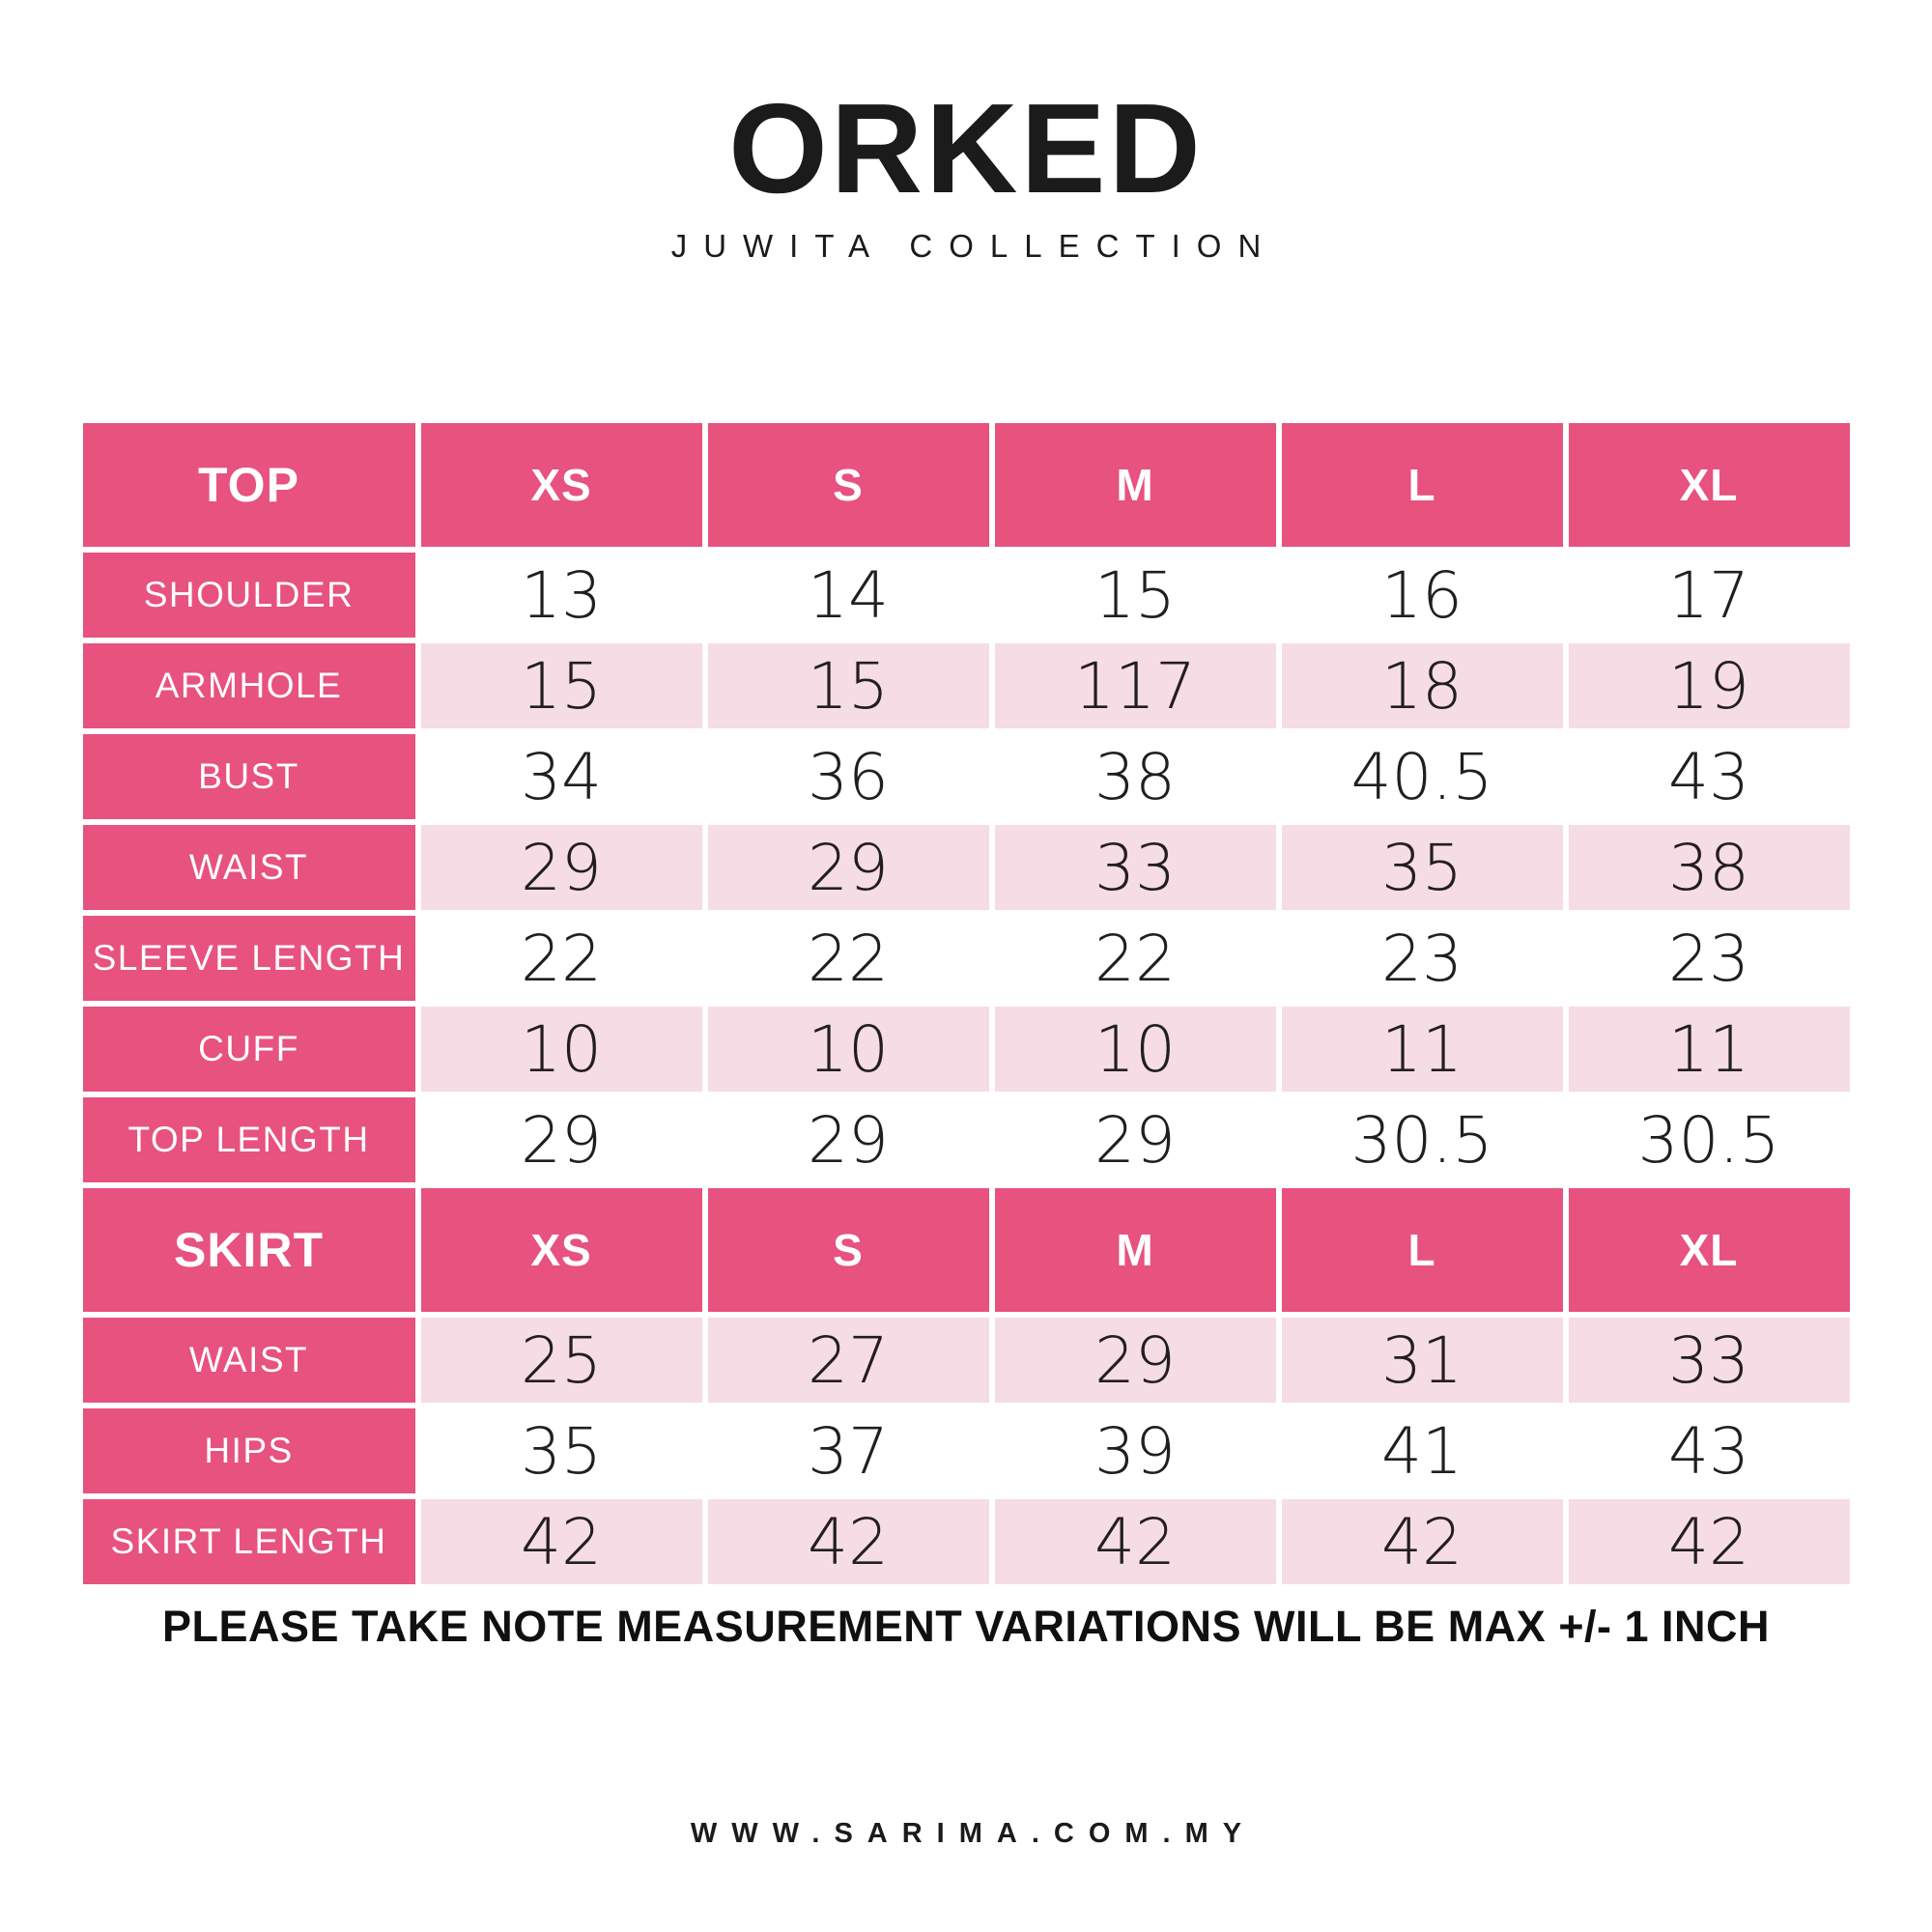  I want to click on measurement-value-cell: 36, so click(848, 776).